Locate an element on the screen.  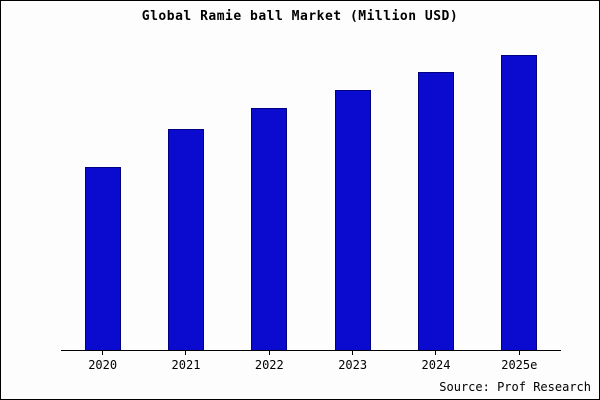
bar-2025e is located at coordinates (519, 202).